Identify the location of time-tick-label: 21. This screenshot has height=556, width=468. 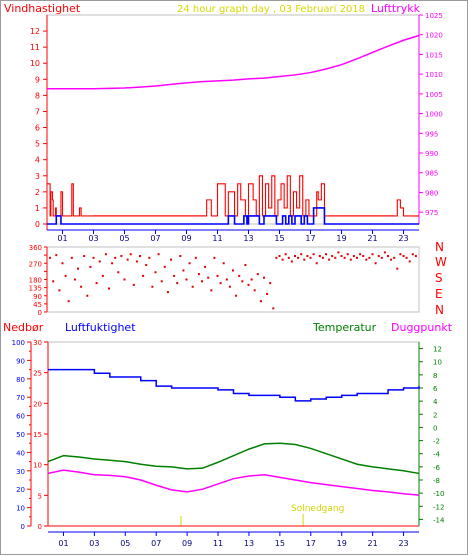
(372, 238).